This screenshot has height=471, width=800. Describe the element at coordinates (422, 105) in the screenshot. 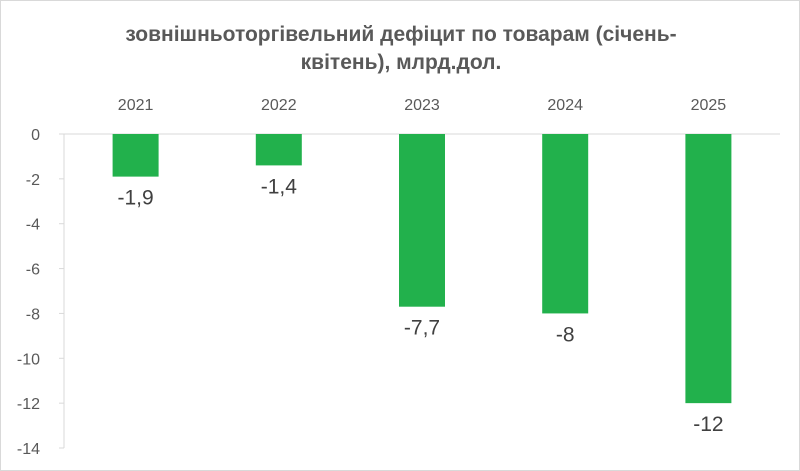

I see `x-tick-label: 2023` at that location.